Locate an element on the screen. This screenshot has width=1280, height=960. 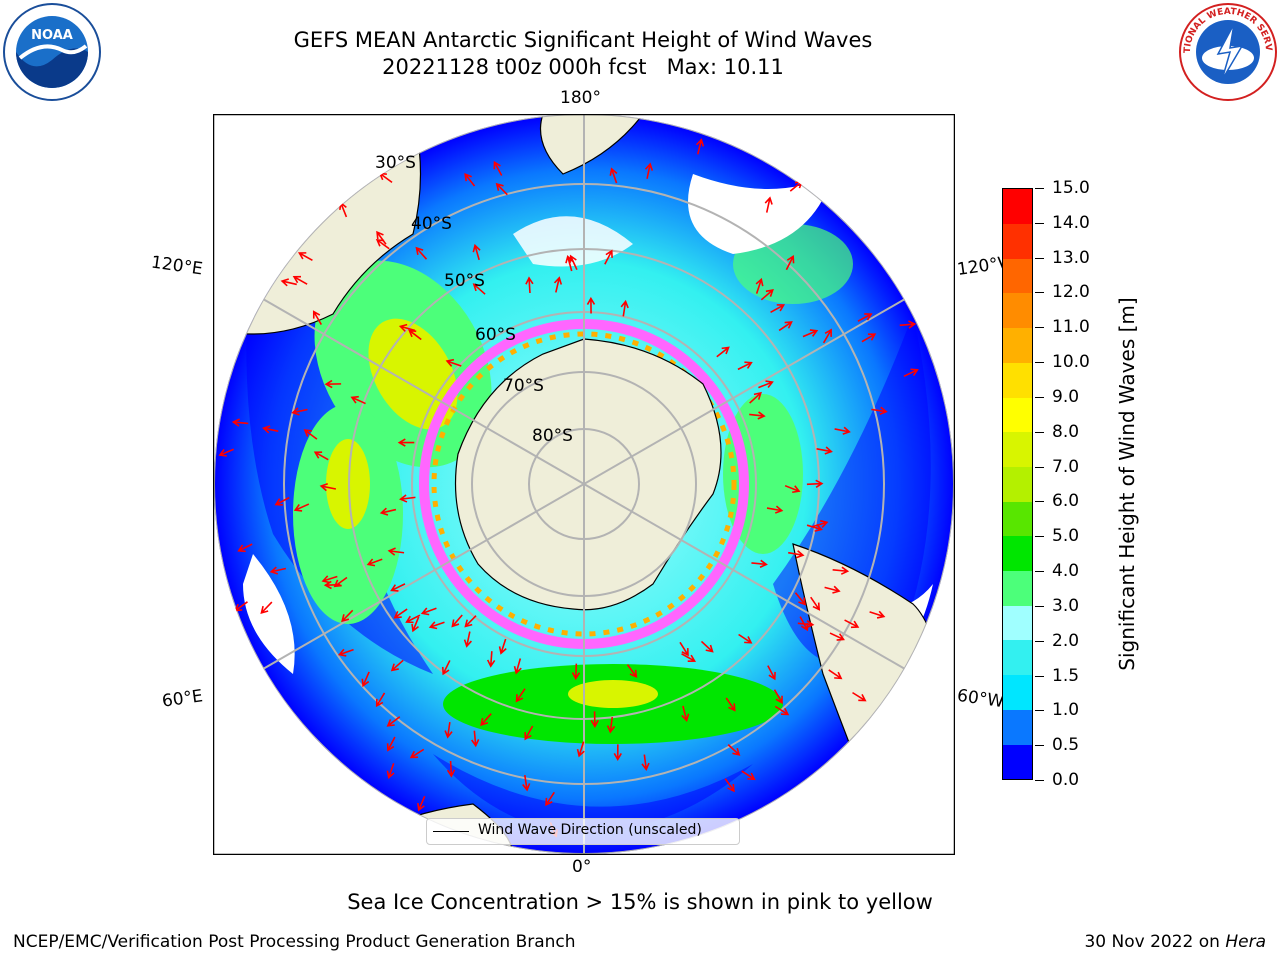
lat-label-30s: 30°S is located at coordinates (395, 163).